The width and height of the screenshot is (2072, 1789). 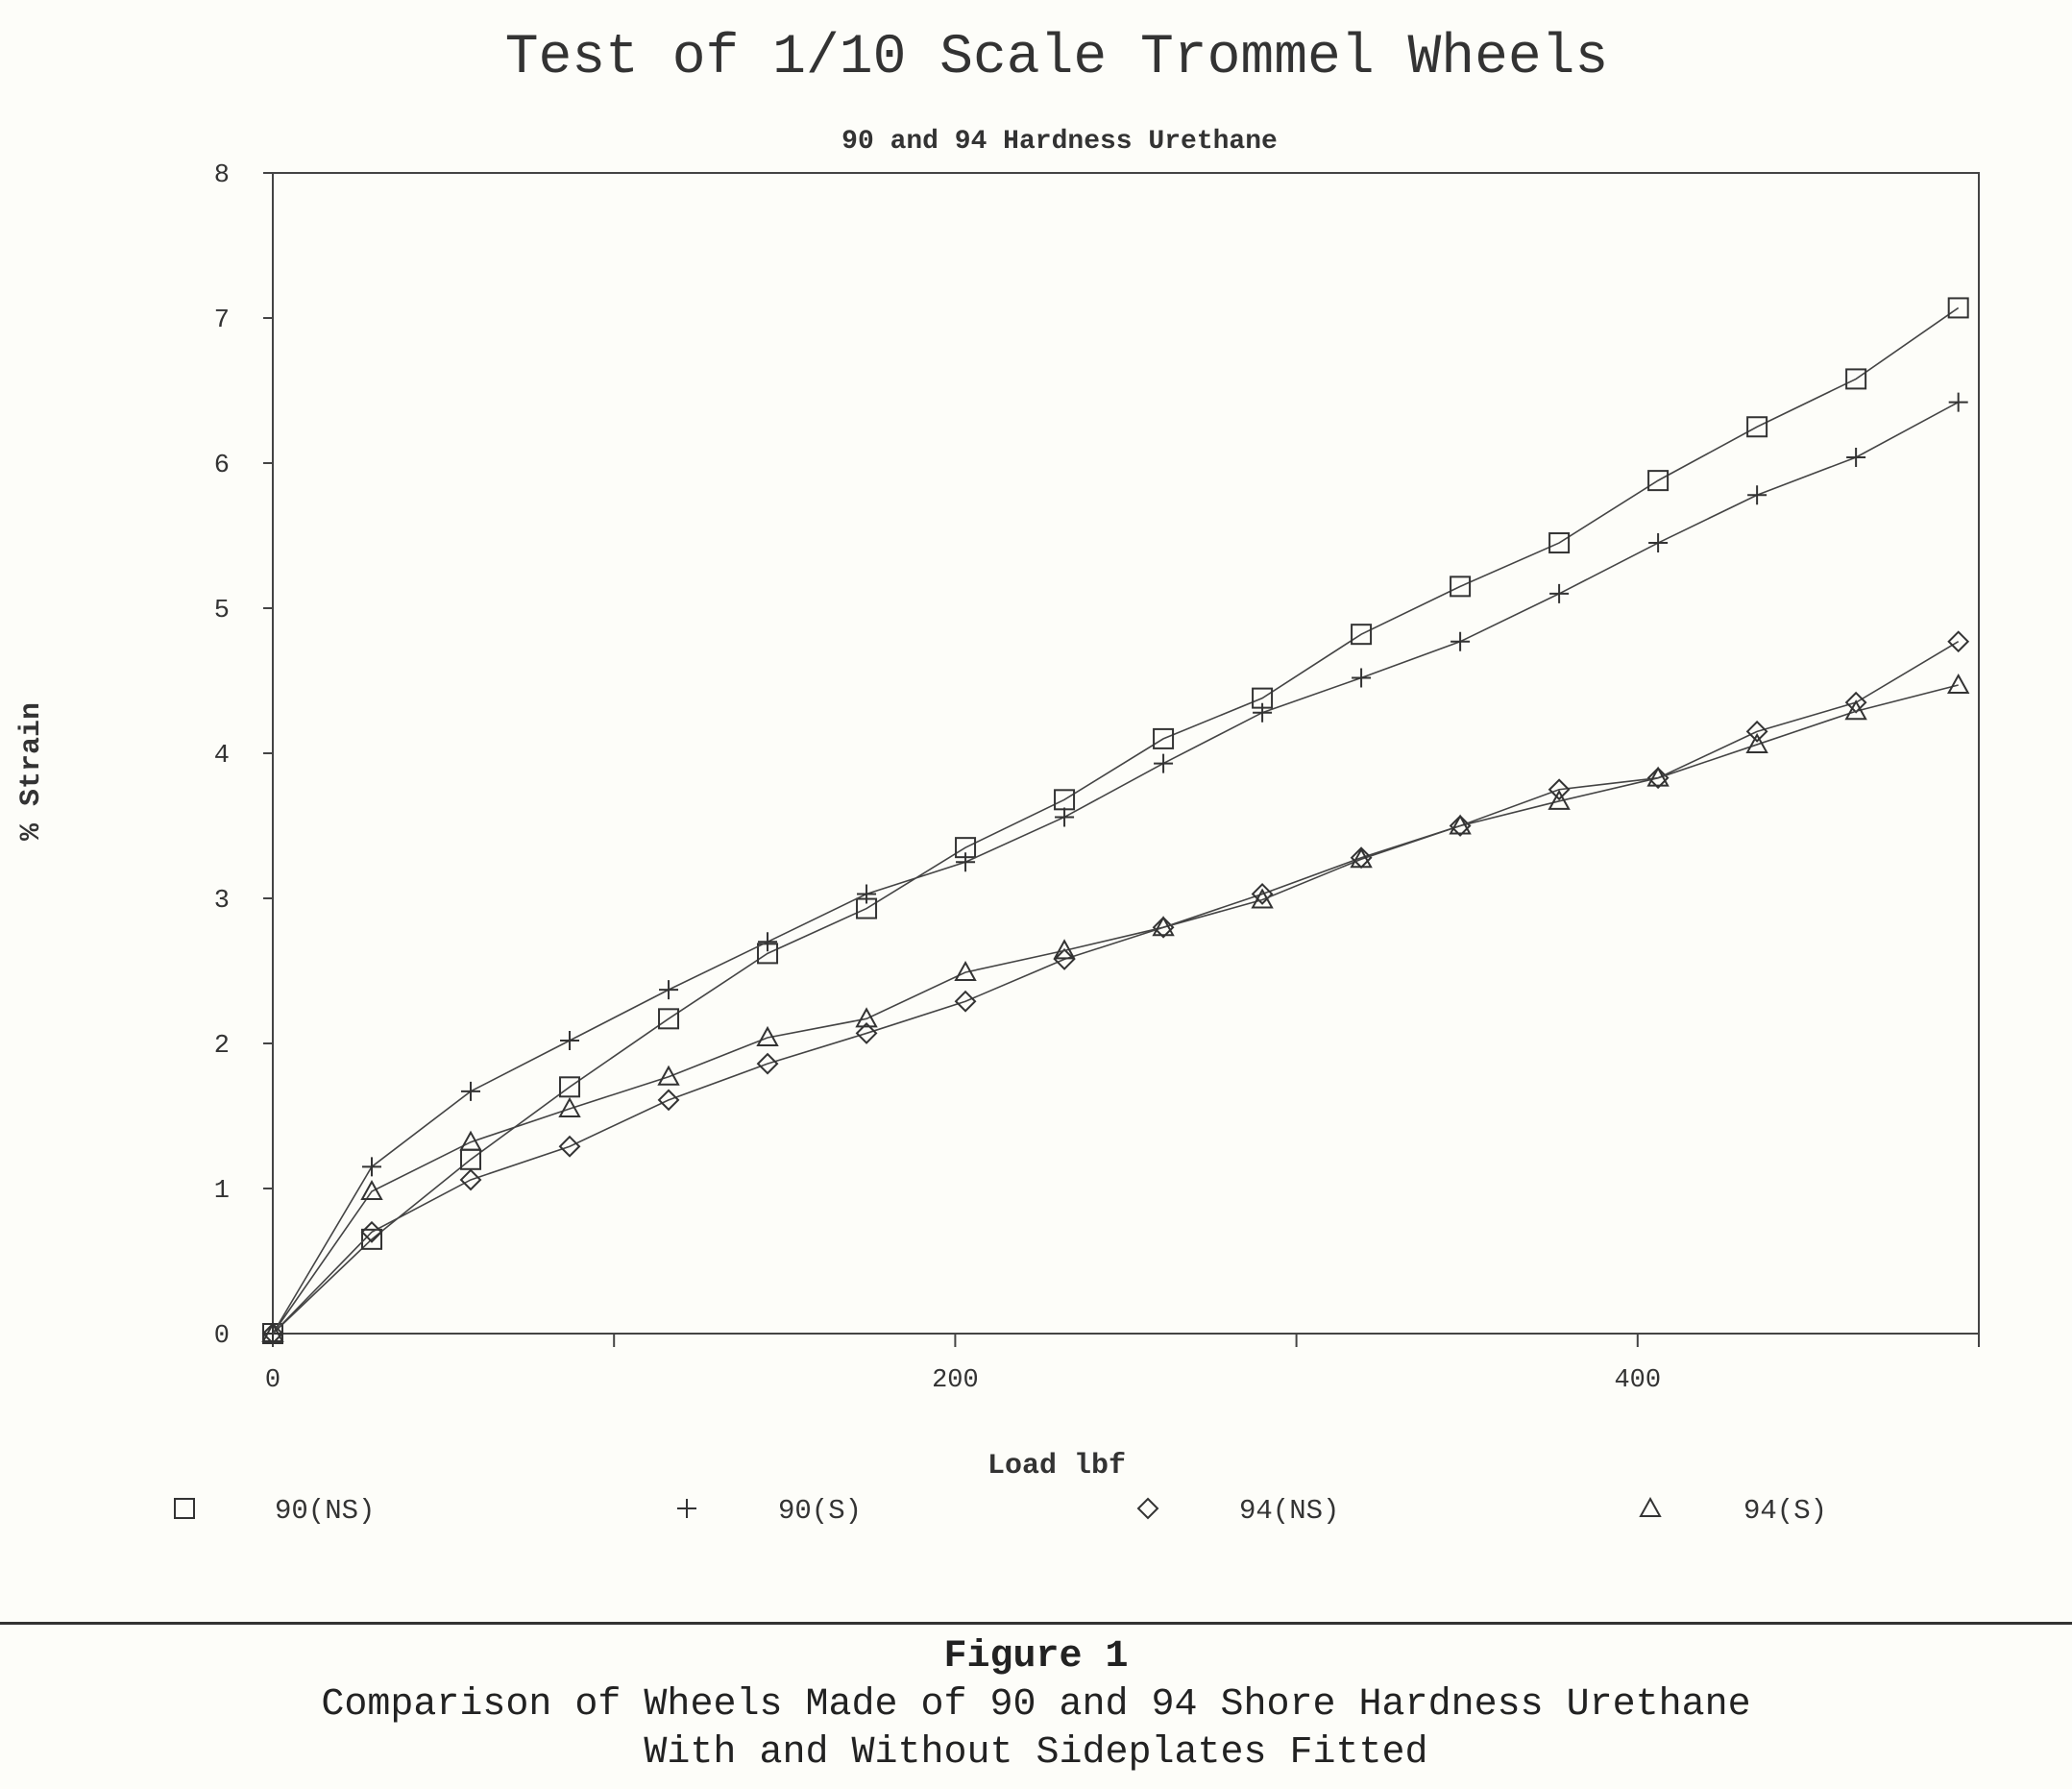 What do you see at coordinates (222, 1191) in the screenshot?
I see `y-tick-label: 1` at bounding box center [222, 1191].